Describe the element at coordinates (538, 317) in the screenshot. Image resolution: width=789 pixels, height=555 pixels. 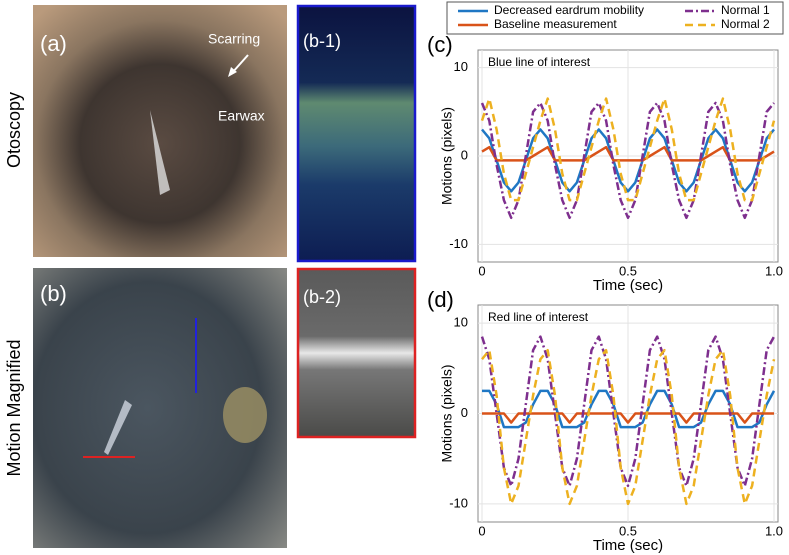
I see `annotation: Red line of interest` at that location.